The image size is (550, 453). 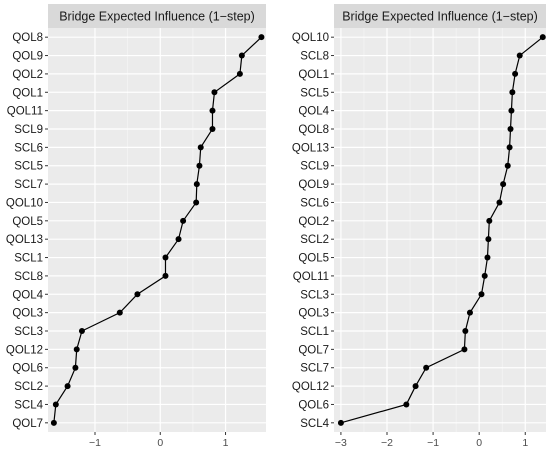 What do you see at coordinates (313, 130) in the screenshot?
I see `y-tick-label: QOL8` at bounding box center [313, 130].